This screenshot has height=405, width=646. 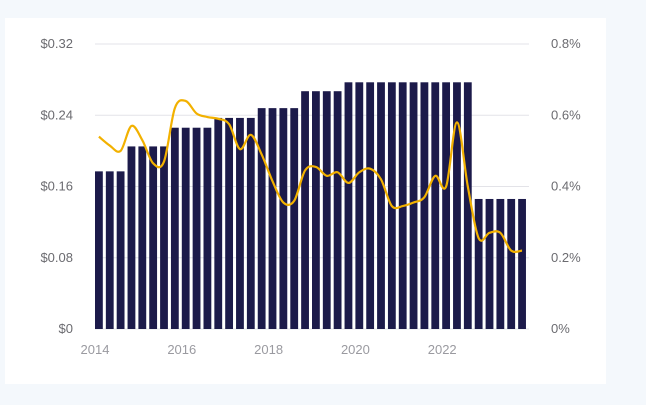 What do you see at coordinates (56, 43) in the screenshot?
I see `y-left-tick-label: $0.32` at bounding box center [56, 43].